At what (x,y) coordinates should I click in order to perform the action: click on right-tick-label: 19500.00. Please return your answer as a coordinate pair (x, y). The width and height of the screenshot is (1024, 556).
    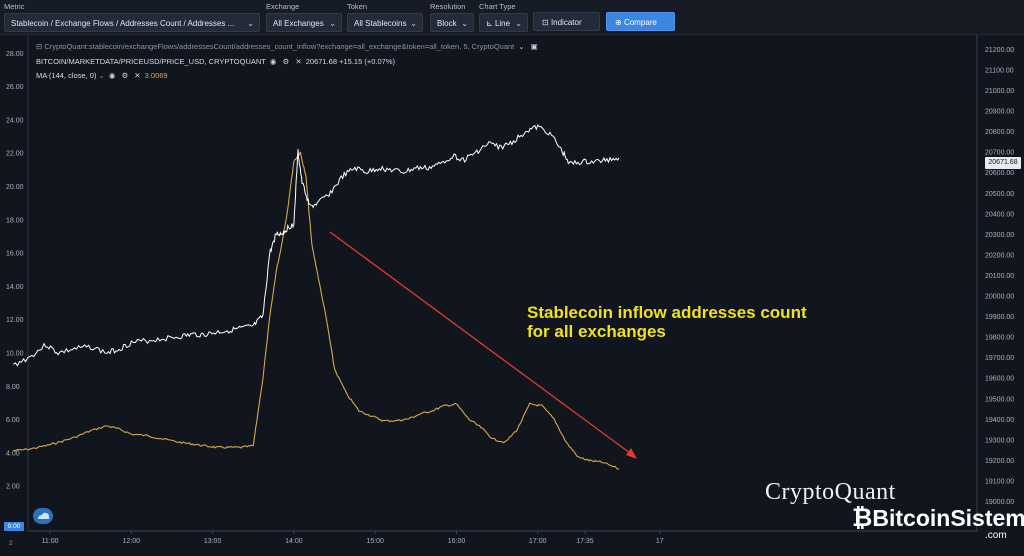
    Looking at the image, I should click on (999, 399).